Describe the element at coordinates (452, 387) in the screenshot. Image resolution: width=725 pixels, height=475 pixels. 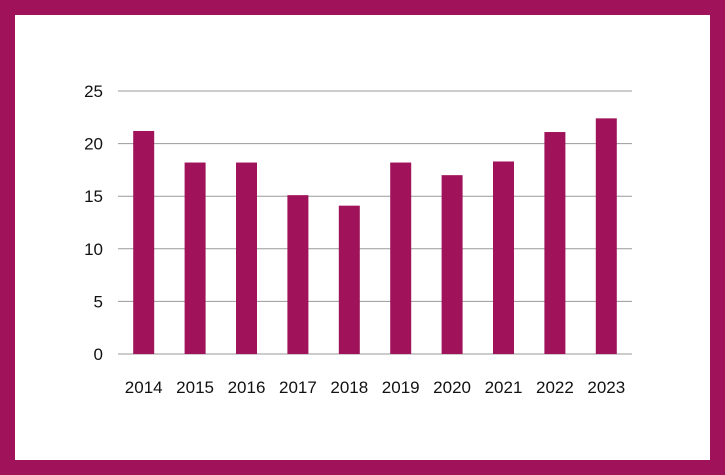
I see `x-tick-label: 2020` at that location.